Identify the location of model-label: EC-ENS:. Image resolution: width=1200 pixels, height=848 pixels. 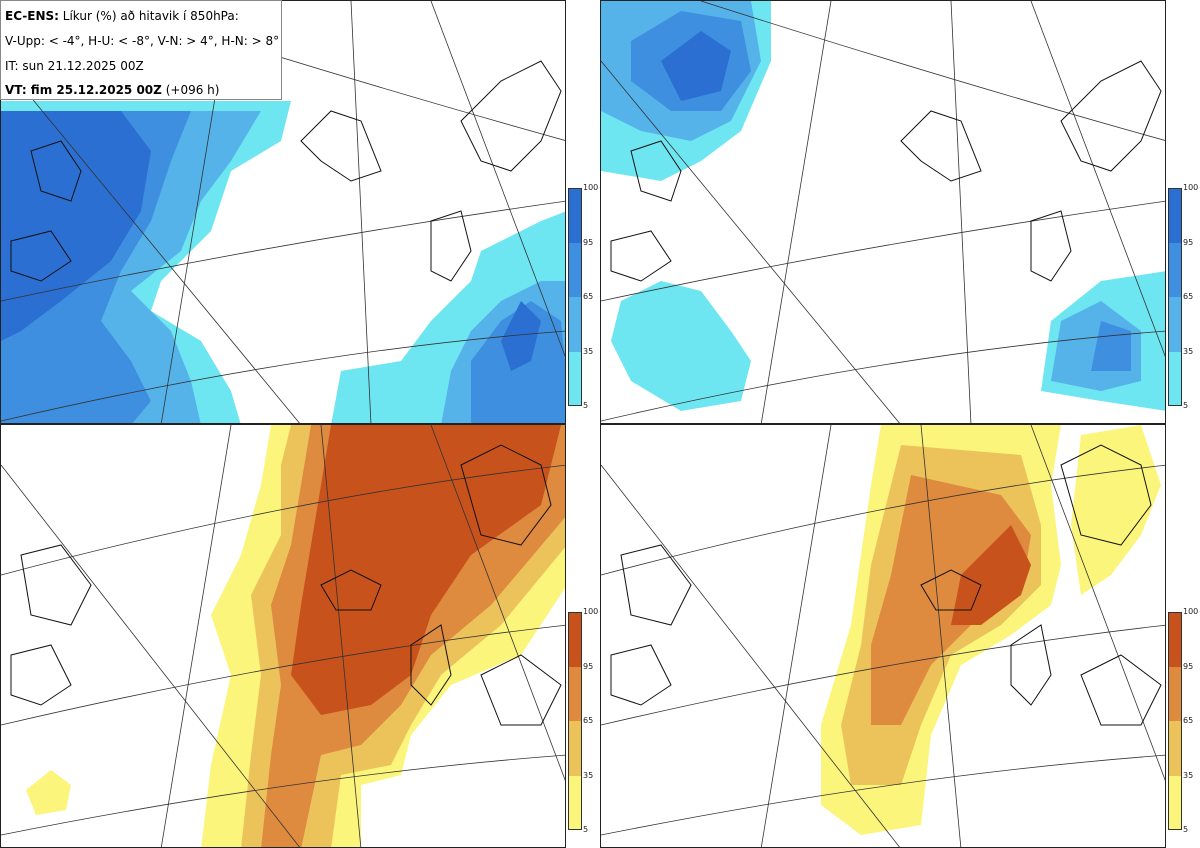
(32, 16).